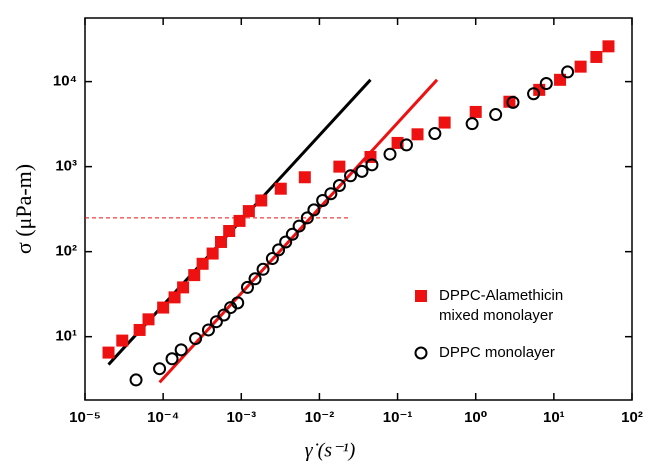 The width and height of the screenshot is (654, 464). I want to click on x-tick-label: 10⁻¹, so click(398, 417).